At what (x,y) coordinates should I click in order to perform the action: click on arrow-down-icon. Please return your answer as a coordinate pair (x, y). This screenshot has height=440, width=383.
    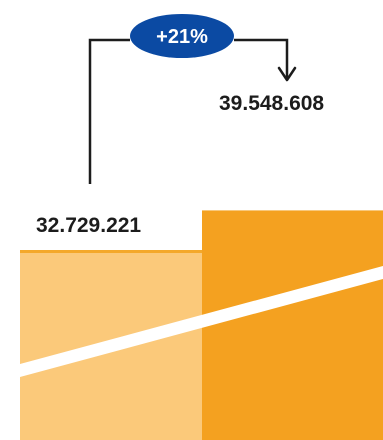
    Looking at the image, I should click on (287, 74).